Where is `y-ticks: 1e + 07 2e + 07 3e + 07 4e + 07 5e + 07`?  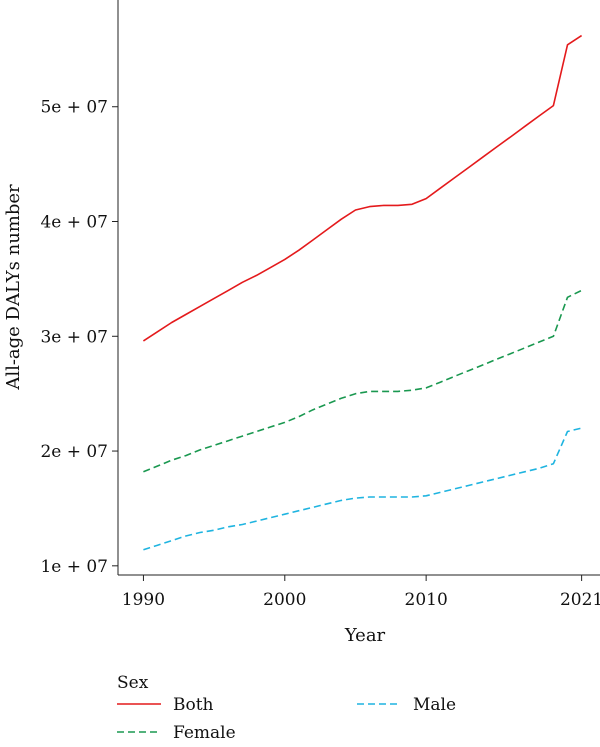
y-ticks: 1e + 07 2e + 07 3e + 07 4e + 07 5e + 07 is located at coordinates (79, 337).